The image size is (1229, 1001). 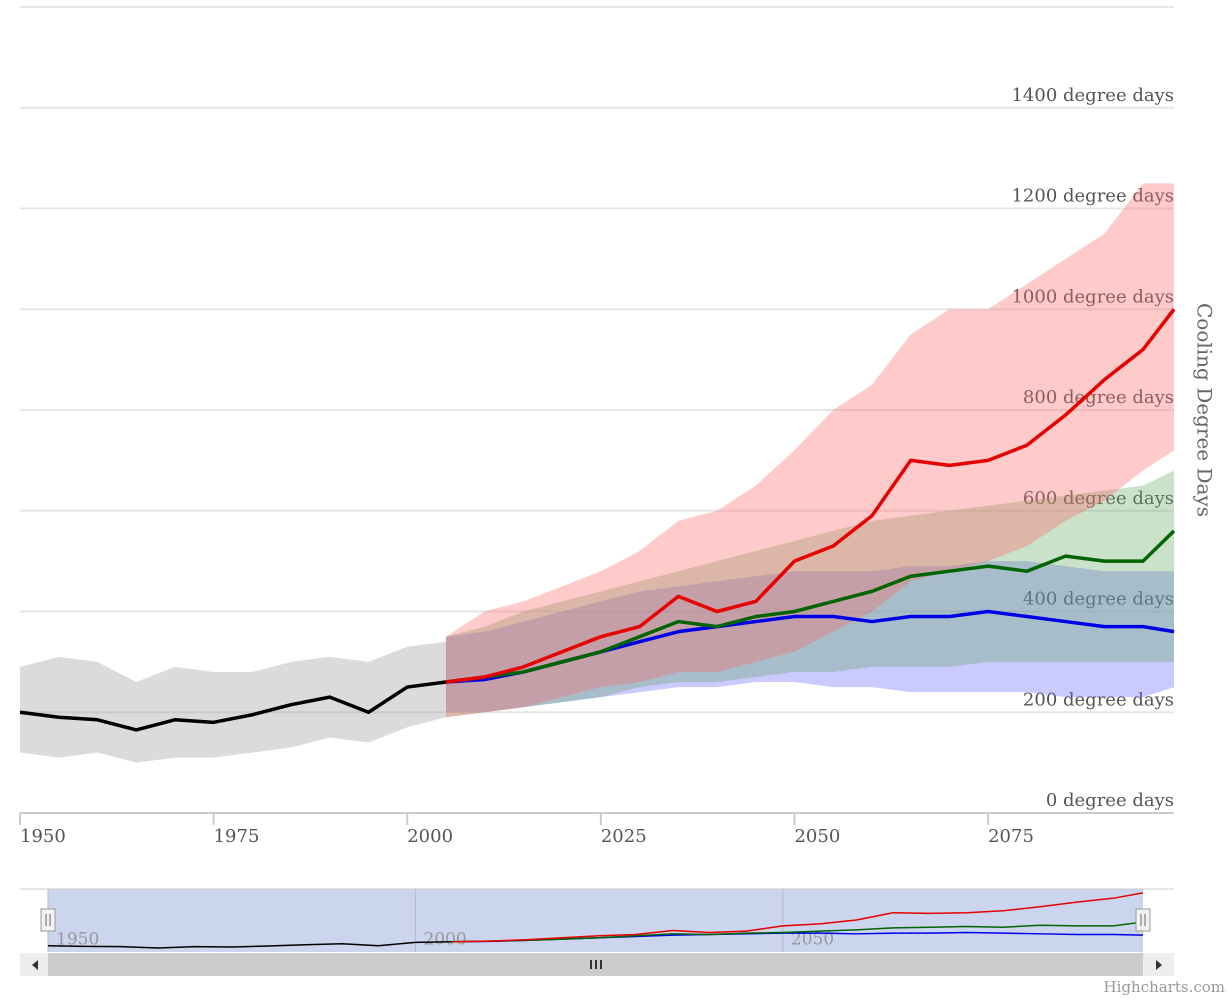 I want to click on y-tick-label: 1200 degree days, so click(x=1092, y=196).